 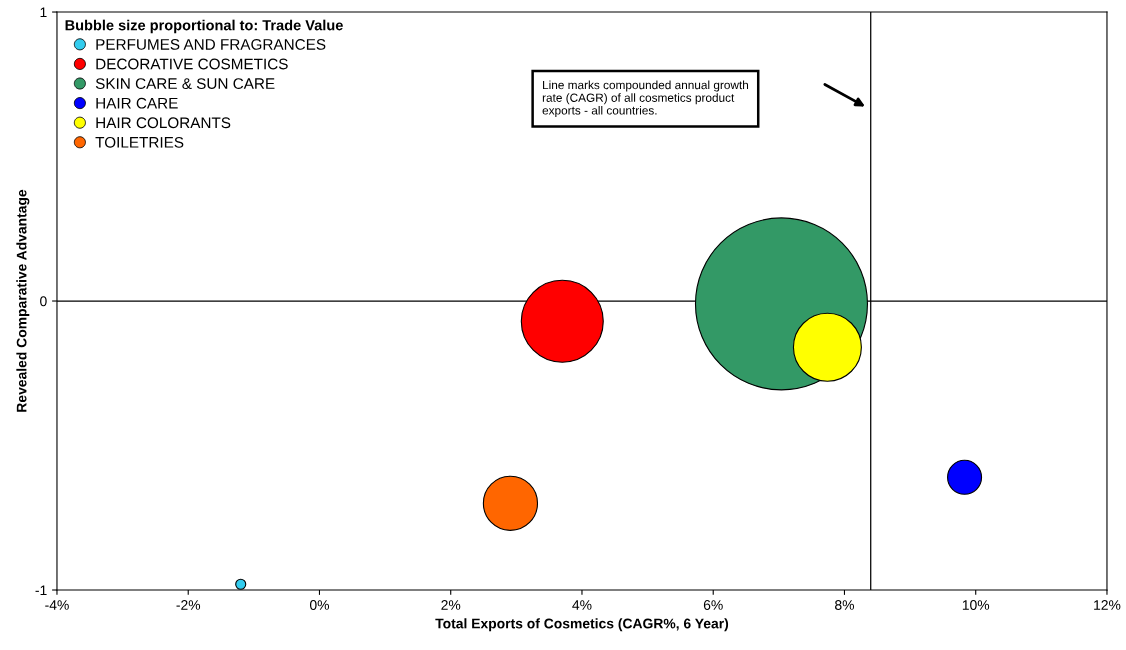 I want to click on legend-label: DECORATIVE COSMETICS, so click(x=192, y=64).